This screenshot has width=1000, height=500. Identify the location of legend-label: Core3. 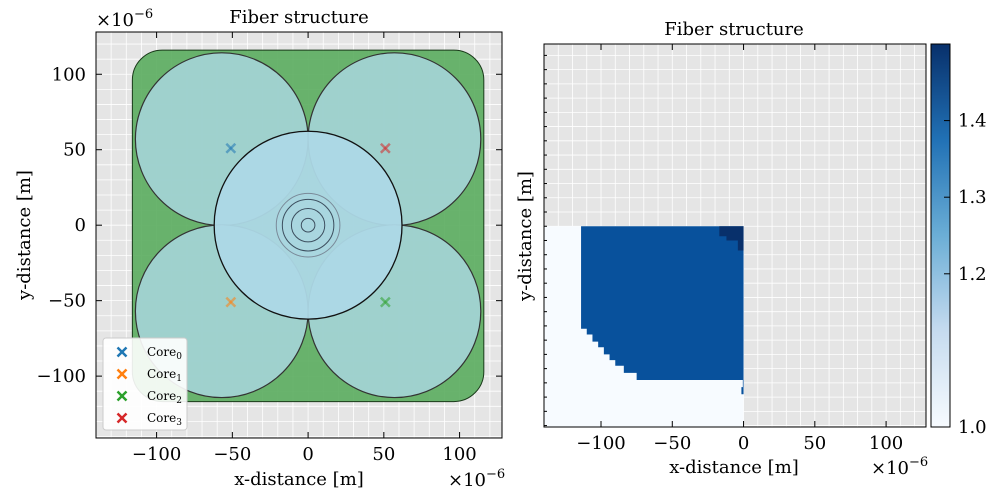
(164, 419).